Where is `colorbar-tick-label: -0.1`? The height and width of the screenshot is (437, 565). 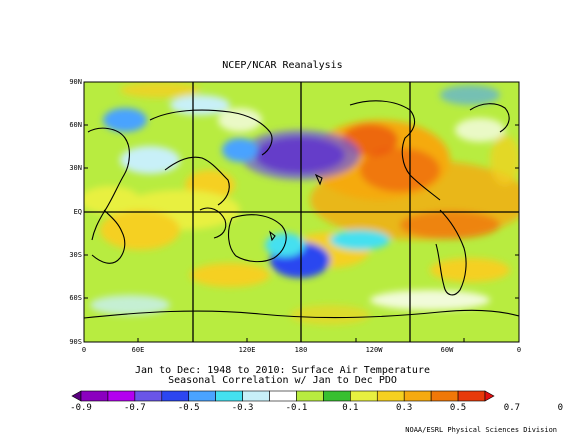 colorbar-tick-label: -0.1 is located at coordinates (296, 408).